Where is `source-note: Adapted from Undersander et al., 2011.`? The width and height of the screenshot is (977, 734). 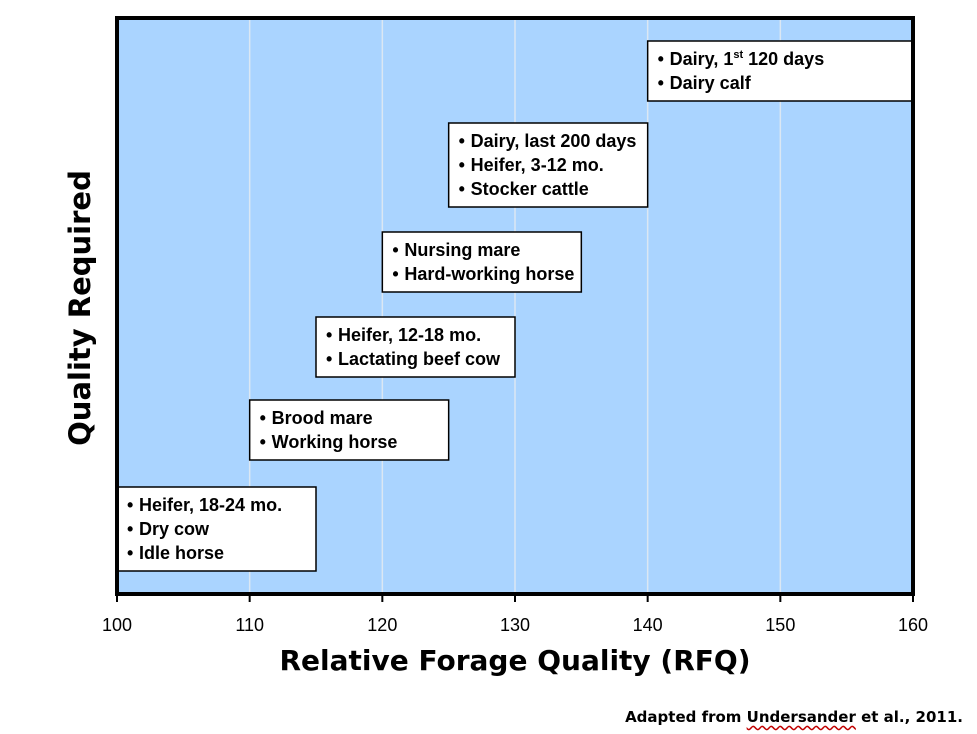
source-note: Adapted from Undersander et al., 2011. is located at coordinates (794, 717).